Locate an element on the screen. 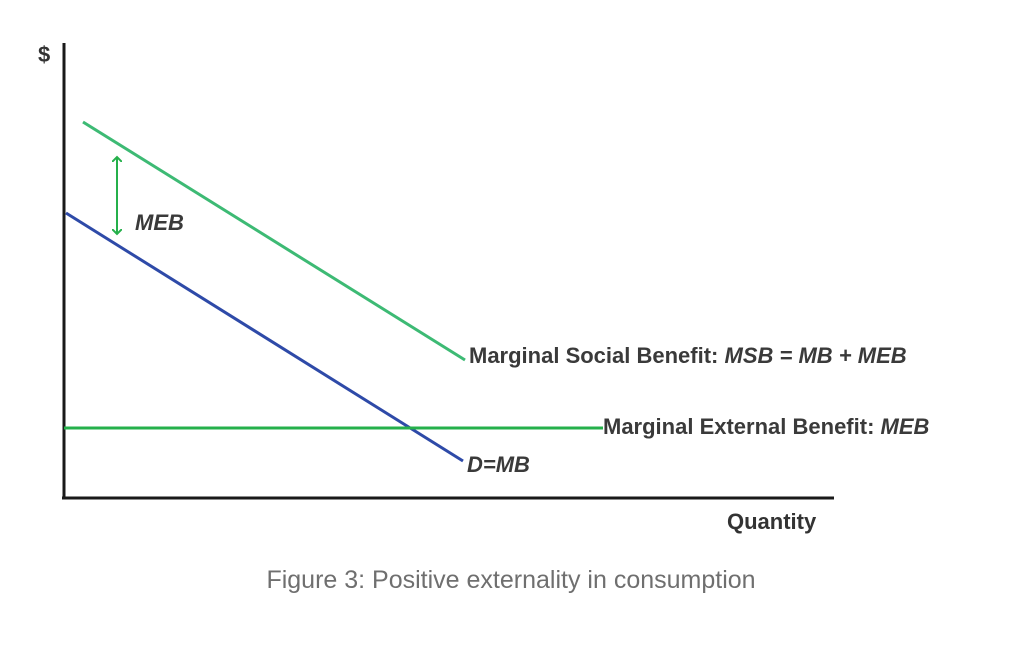 The height and width of the screenshot is (650, 1022). msb-label-text: Marginal Social Benefit: is located at coordinates (597, 355).